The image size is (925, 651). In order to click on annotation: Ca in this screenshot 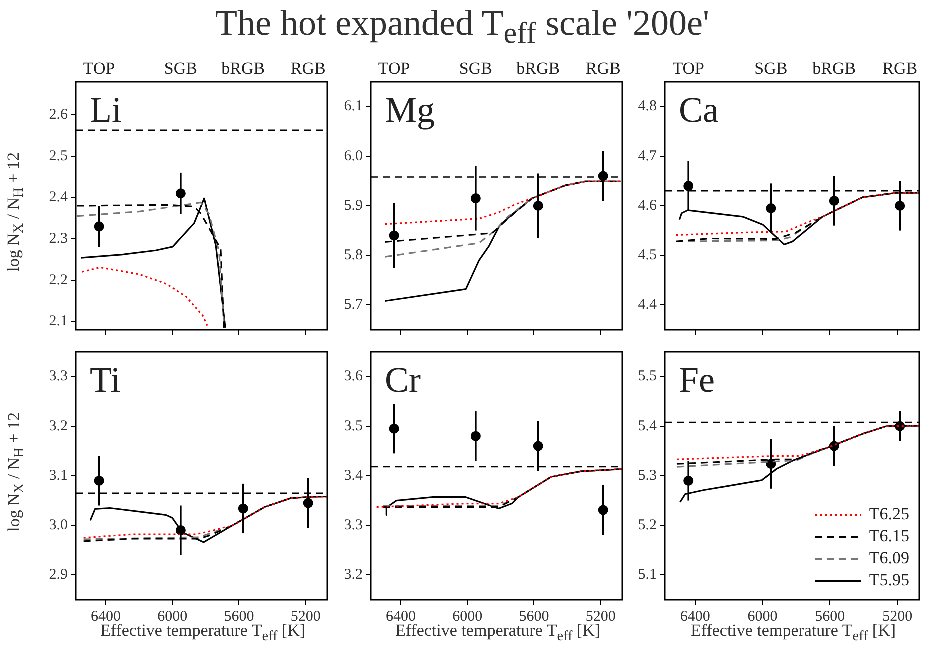, I will do `click(699, 110)`.